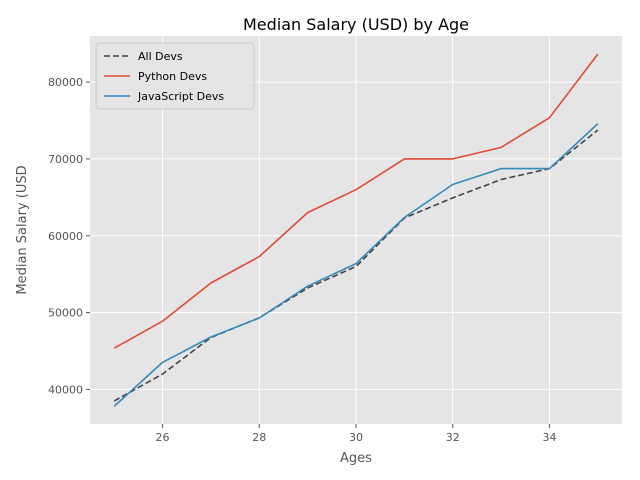 The width and height of the screenshot is (640, 480). Describe the element at coordinates (65, 236) in the screenshot. I see `y-tick-label: 60000` at that location.